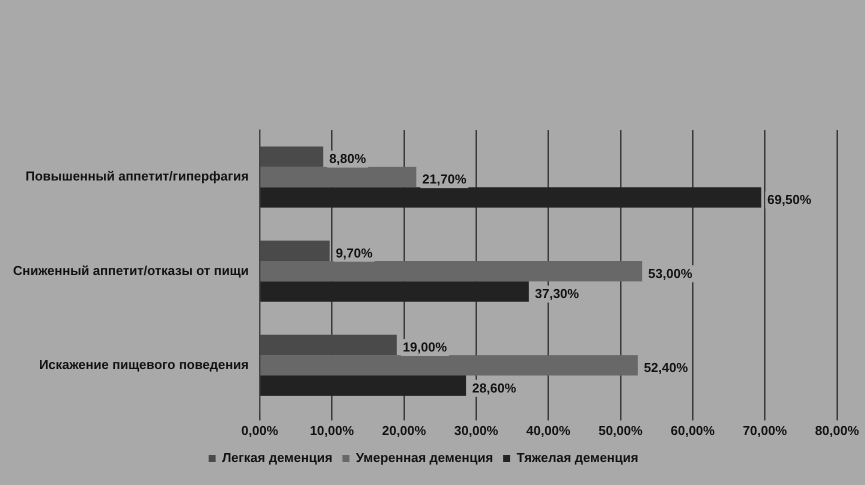 The height and width of the screenshot is (485, 865). I want to click on x-tick-label: 70,00%, so click(765, 430).